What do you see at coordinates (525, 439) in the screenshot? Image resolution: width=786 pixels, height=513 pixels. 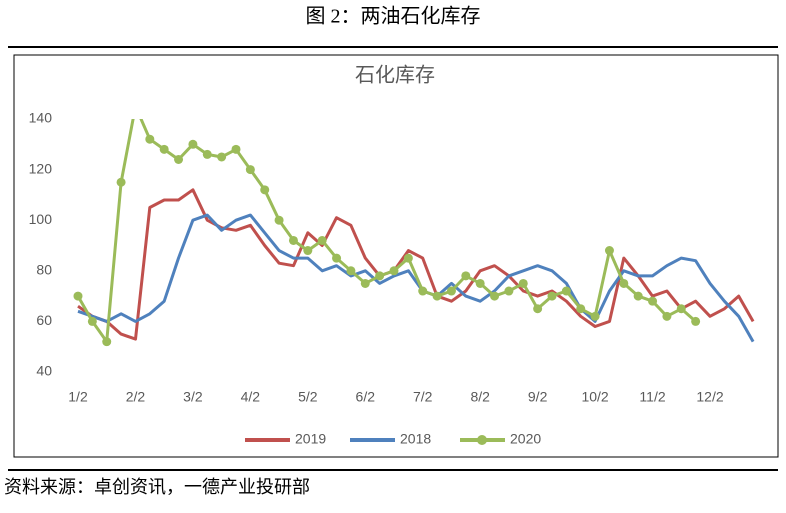 I see `legend-label: 2020` at bounding box center [525, 439].